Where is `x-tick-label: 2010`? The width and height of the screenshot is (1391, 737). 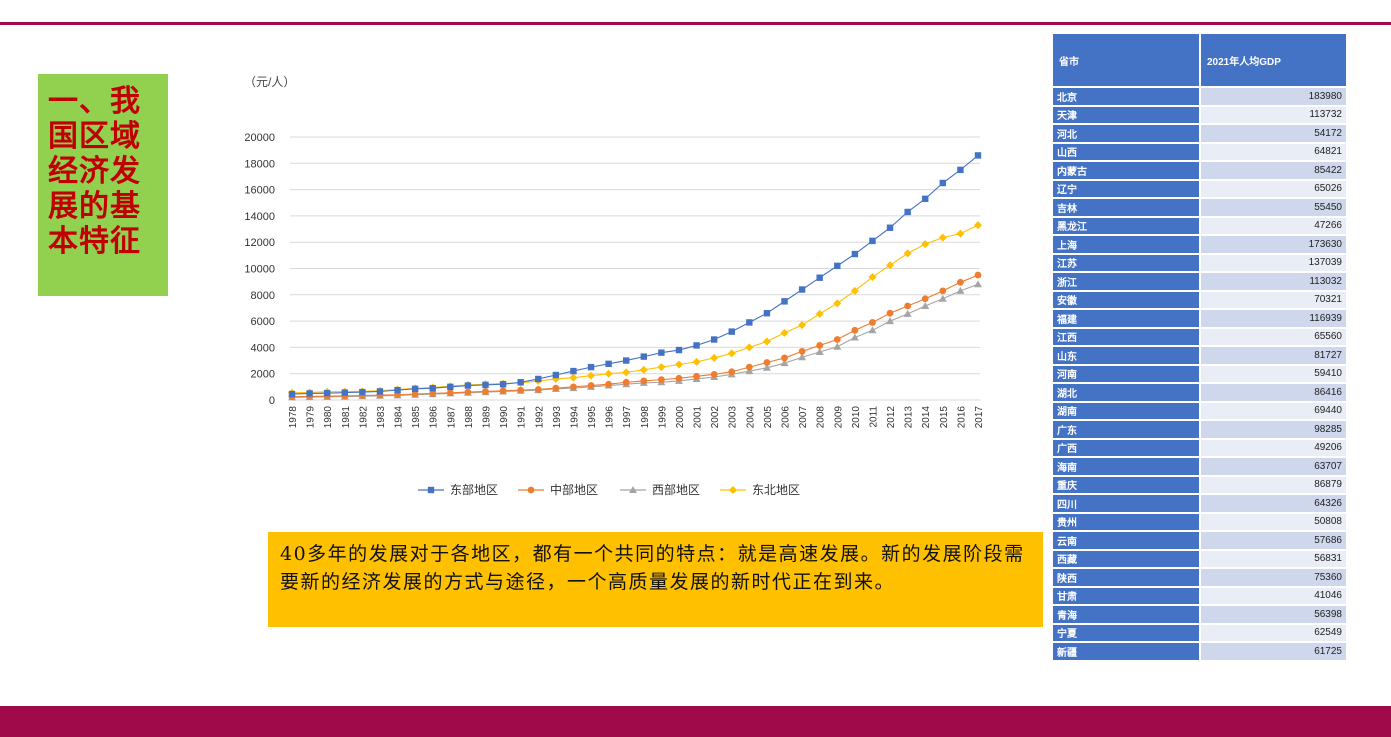
x-tick-label: 2010 is located at coordinates (856, 417).